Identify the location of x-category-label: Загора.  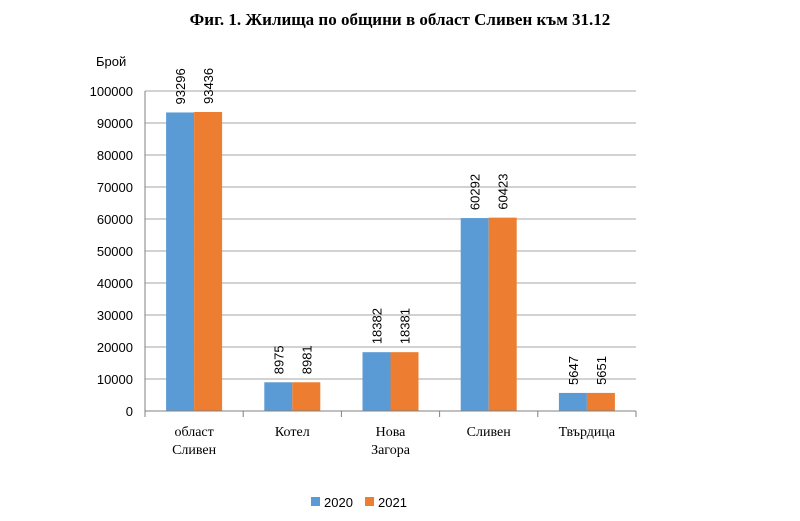
(391, 450).